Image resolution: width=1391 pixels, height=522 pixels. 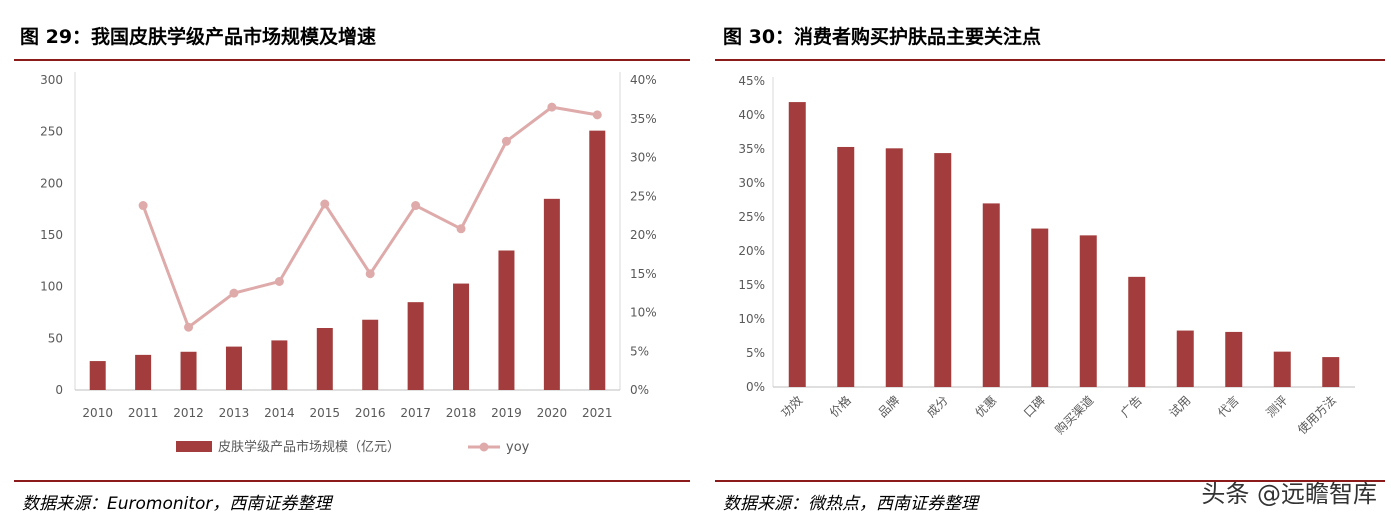 What do you see at coordinates (1276, 406) in the screenshot?
I see `x-tick-label: 测评` at bounding box center [1276, 406].